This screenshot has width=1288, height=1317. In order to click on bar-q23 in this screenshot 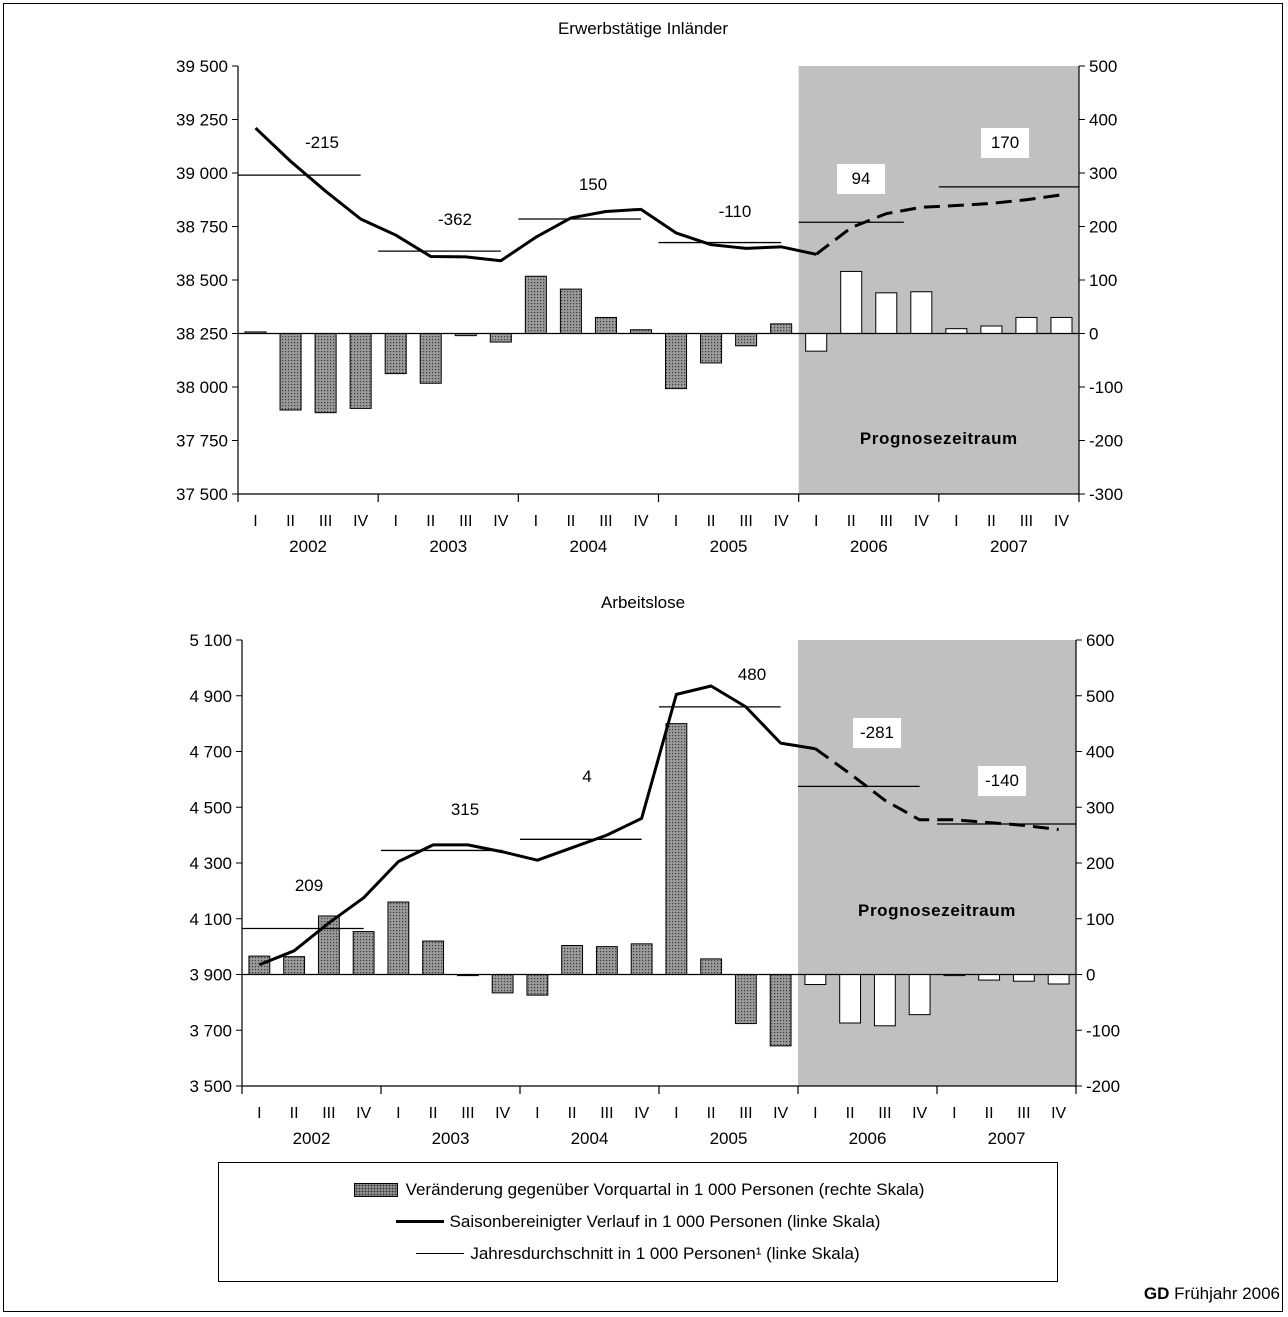, I will do `click(1058, 979)`.